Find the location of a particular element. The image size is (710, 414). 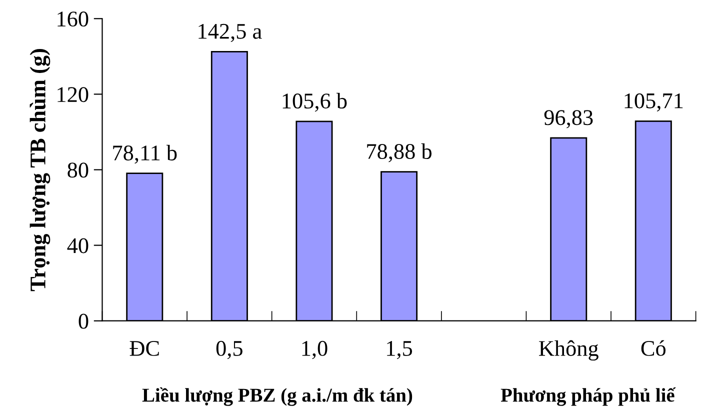

y-tick-label: 80 is located at coordinates (78, 170).